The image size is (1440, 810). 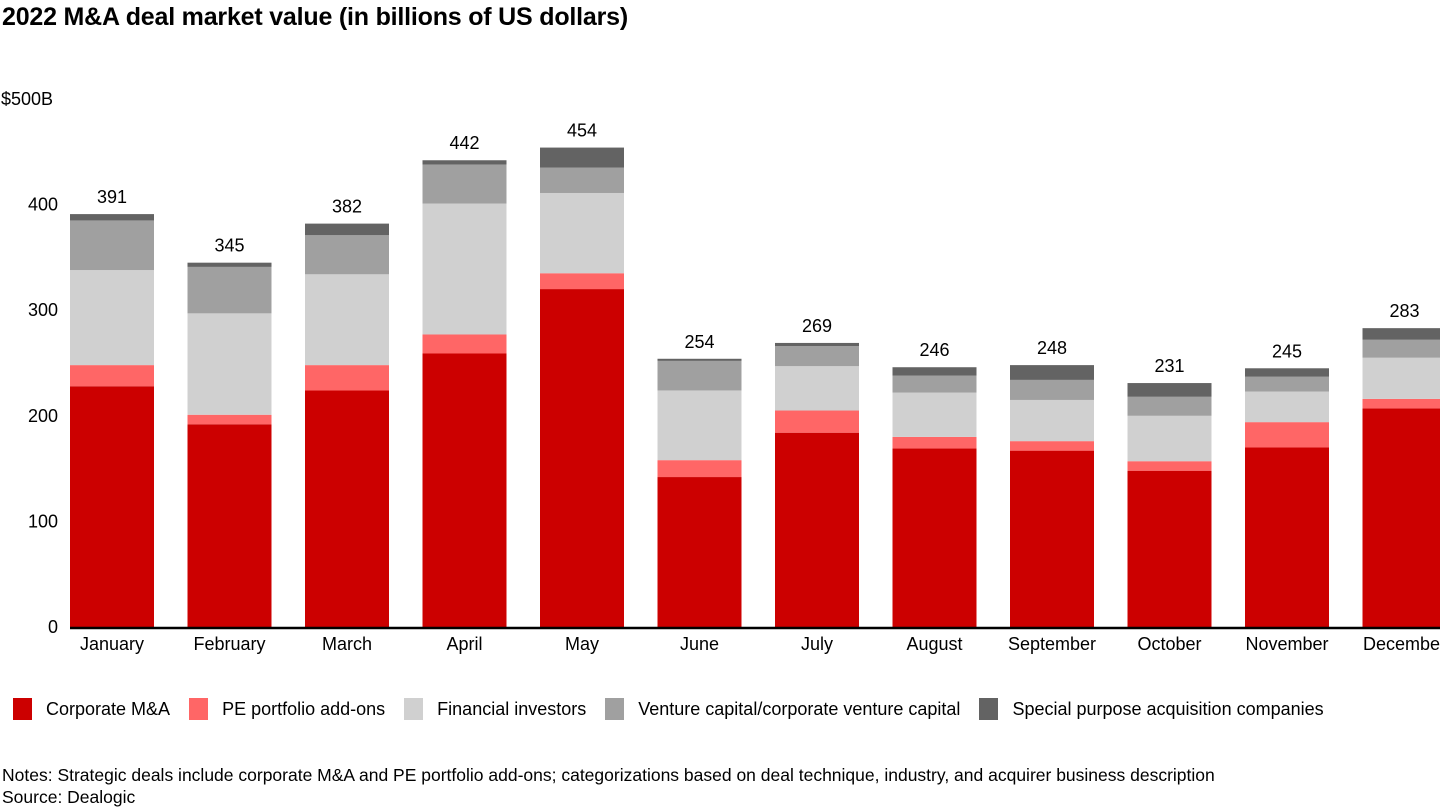 I want to click on bar-stack-january, so click(x=112, y=420).